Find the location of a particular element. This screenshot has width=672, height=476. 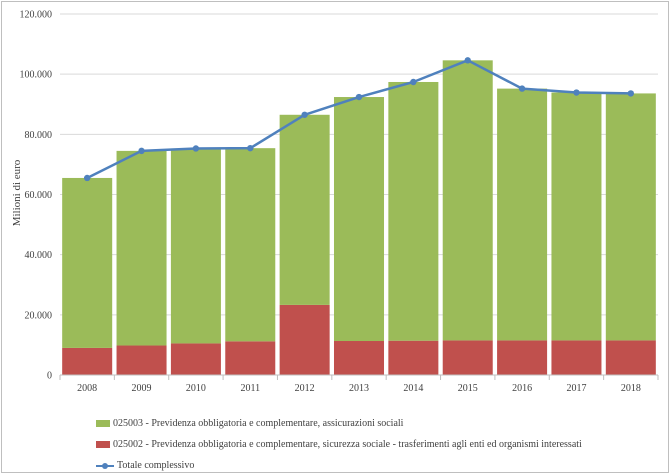

y-tick-label: 40.000 is located at coordinates (39, 255).